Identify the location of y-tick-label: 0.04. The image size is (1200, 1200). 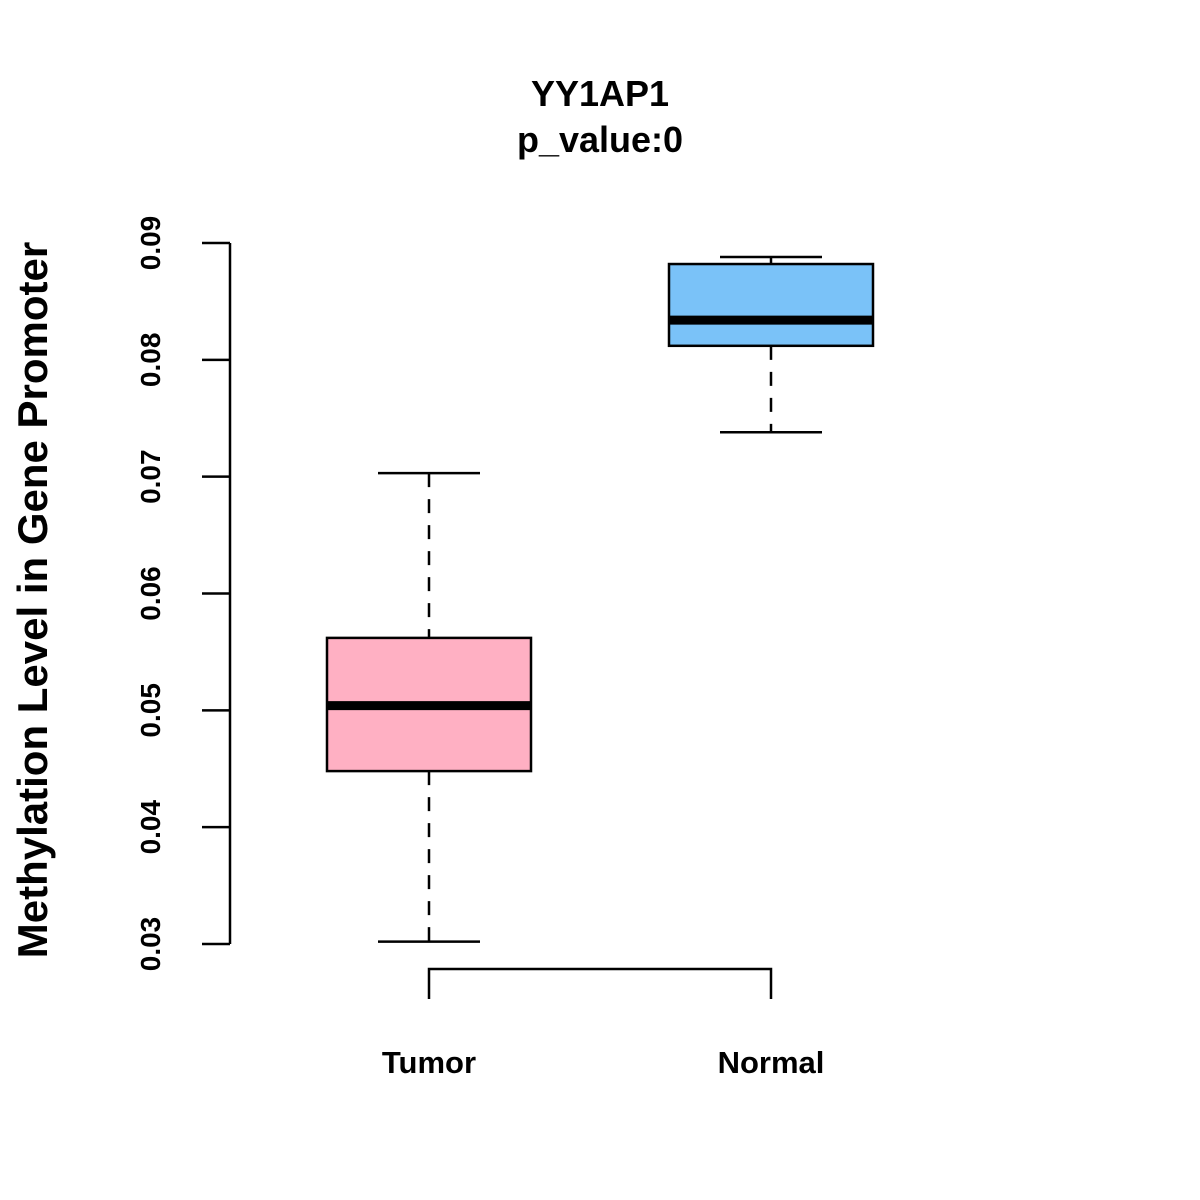
(150, 826).